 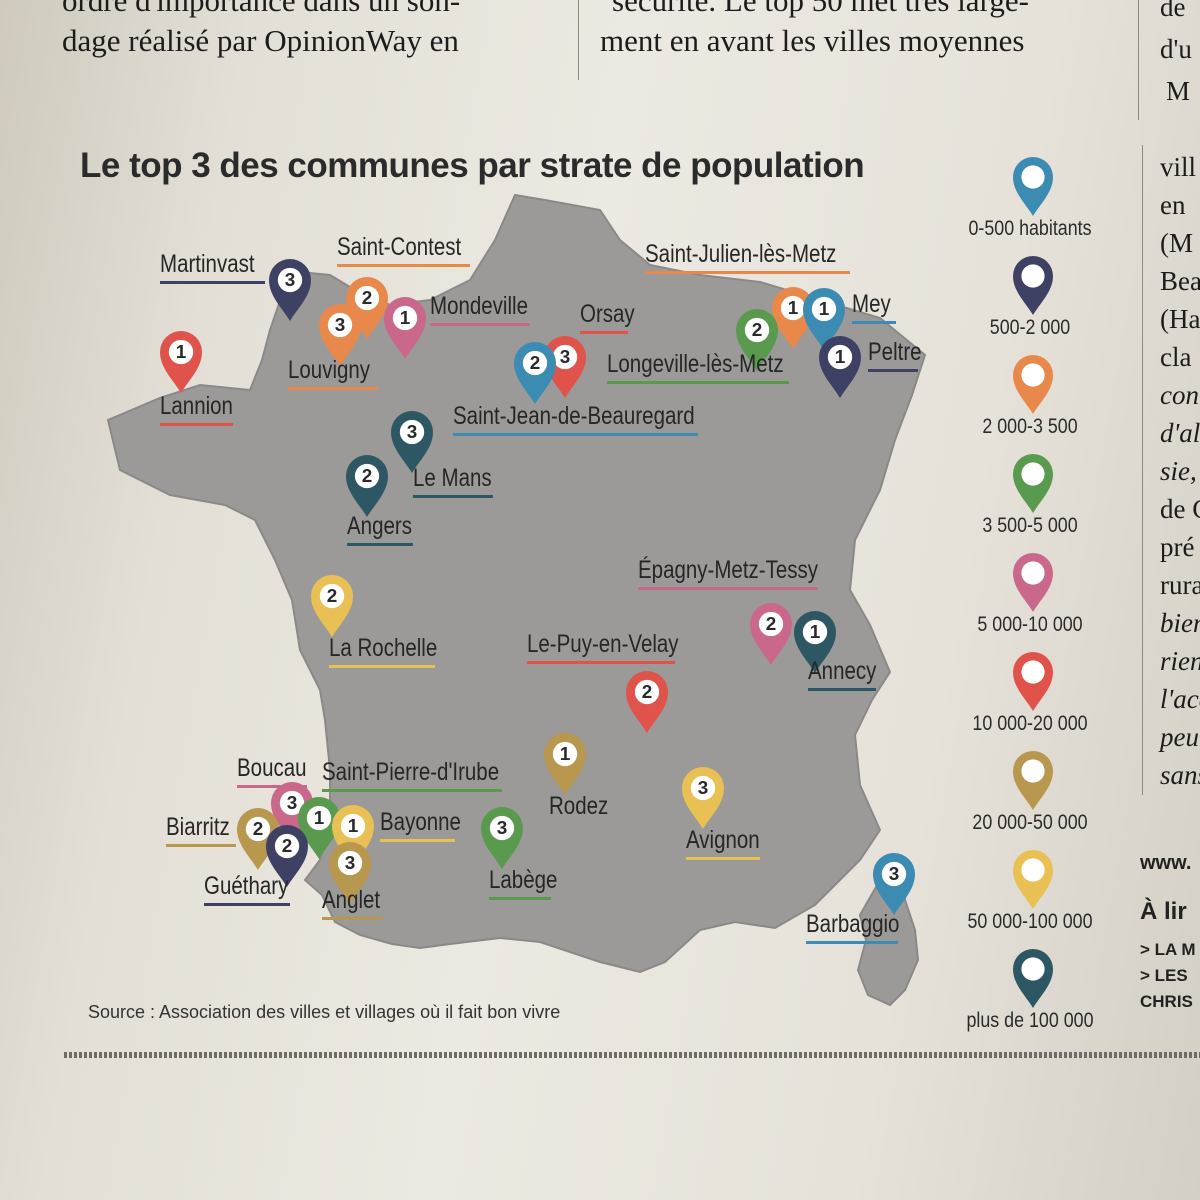 What do you see at coordinates (895, 352) in the screenshot?
I see `place-label: Peltre` at bounding box center [895, 352].